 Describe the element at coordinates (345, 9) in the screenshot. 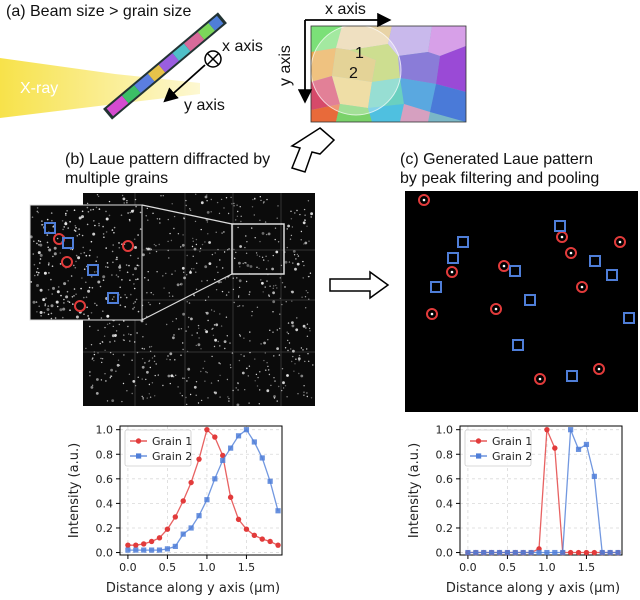

I see `map-x-axis-label: x axis` at that location.